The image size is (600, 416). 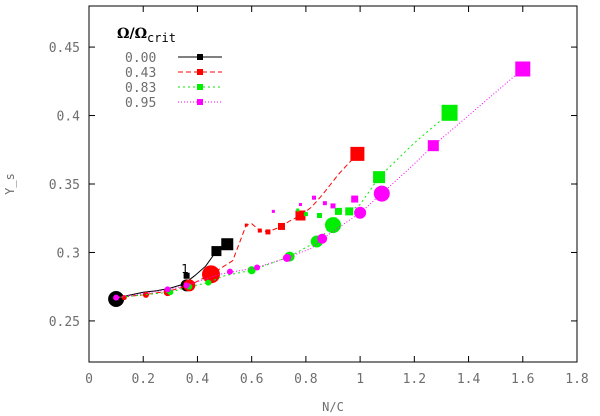 What do you see at coordinates (198, 379) in the screenshot?
I see `x-tick-label: 0.4` at bounding box center [198, 379].